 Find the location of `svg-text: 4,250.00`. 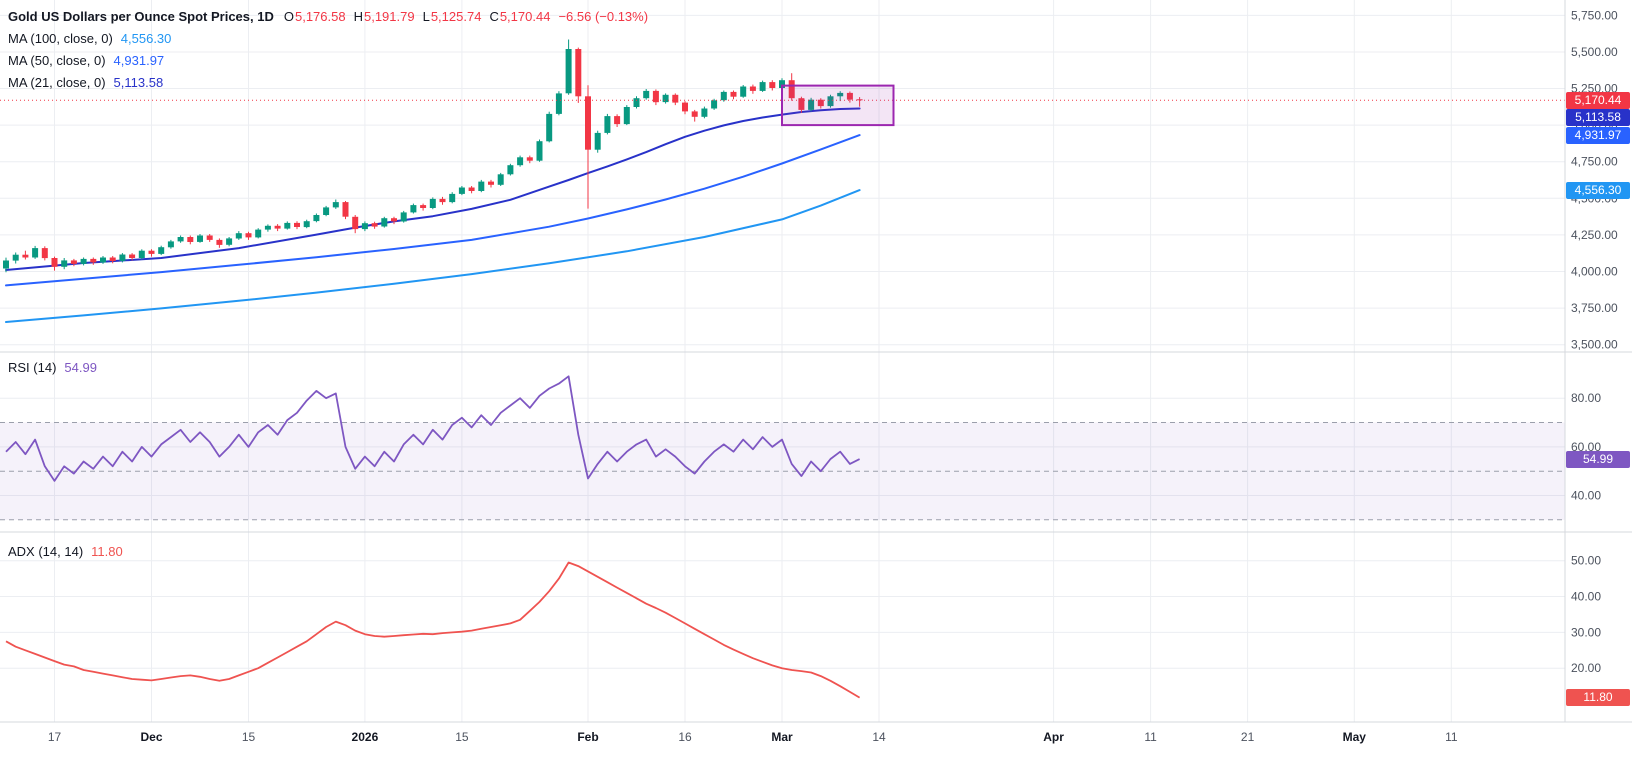

svg-text: 4,250.00 is located at coordinates (1594, 235).